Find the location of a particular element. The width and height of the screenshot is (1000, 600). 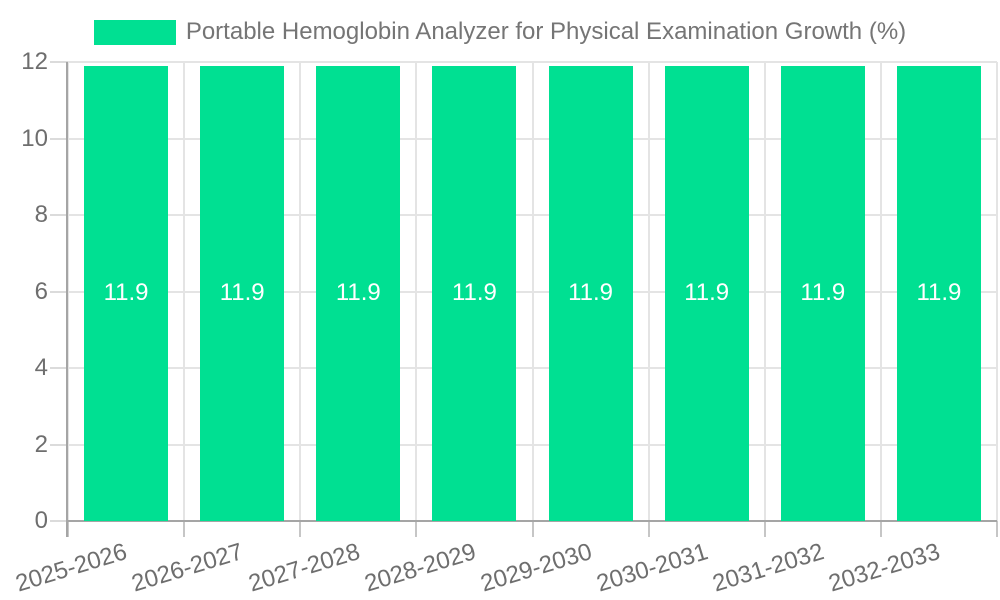

y-axis-line is located at coordinates (67, 299).